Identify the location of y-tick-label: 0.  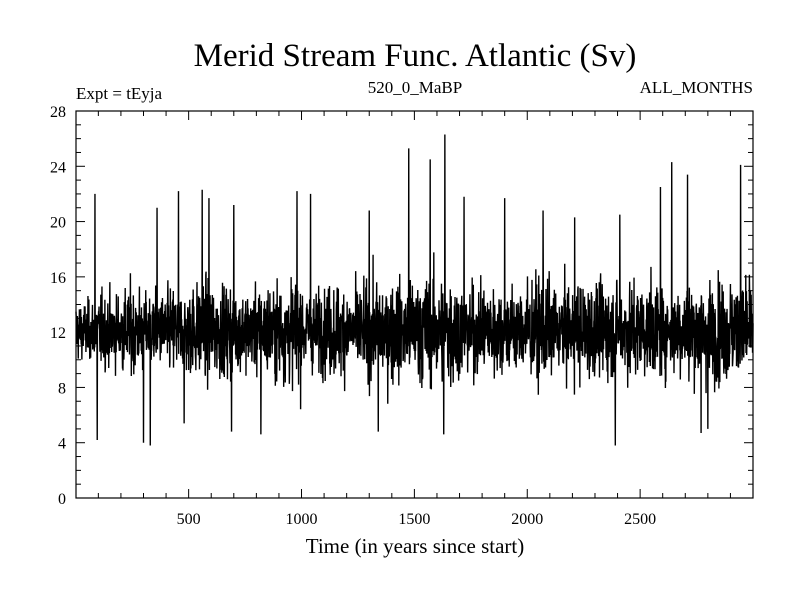
(62, 499).